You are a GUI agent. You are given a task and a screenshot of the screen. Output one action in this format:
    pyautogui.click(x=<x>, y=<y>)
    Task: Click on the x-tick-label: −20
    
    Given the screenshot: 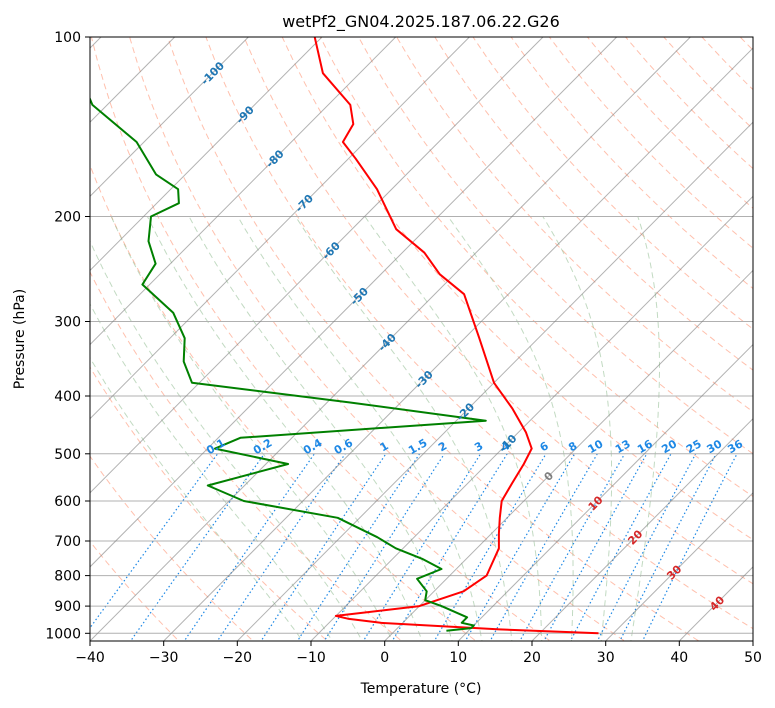 What is the action you would take?
    pyautogui.click(x=238, y=658)
    